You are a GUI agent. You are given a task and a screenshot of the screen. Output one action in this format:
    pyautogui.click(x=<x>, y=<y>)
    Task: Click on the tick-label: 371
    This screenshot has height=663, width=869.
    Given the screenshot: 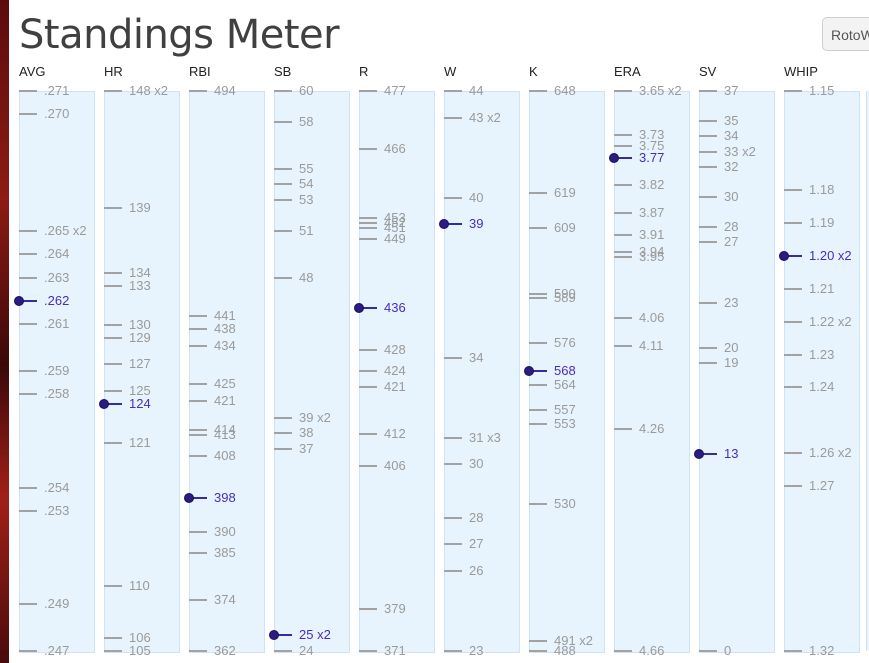 What is the action you would take?
    pyautogui.click(x=395, y=650)
    